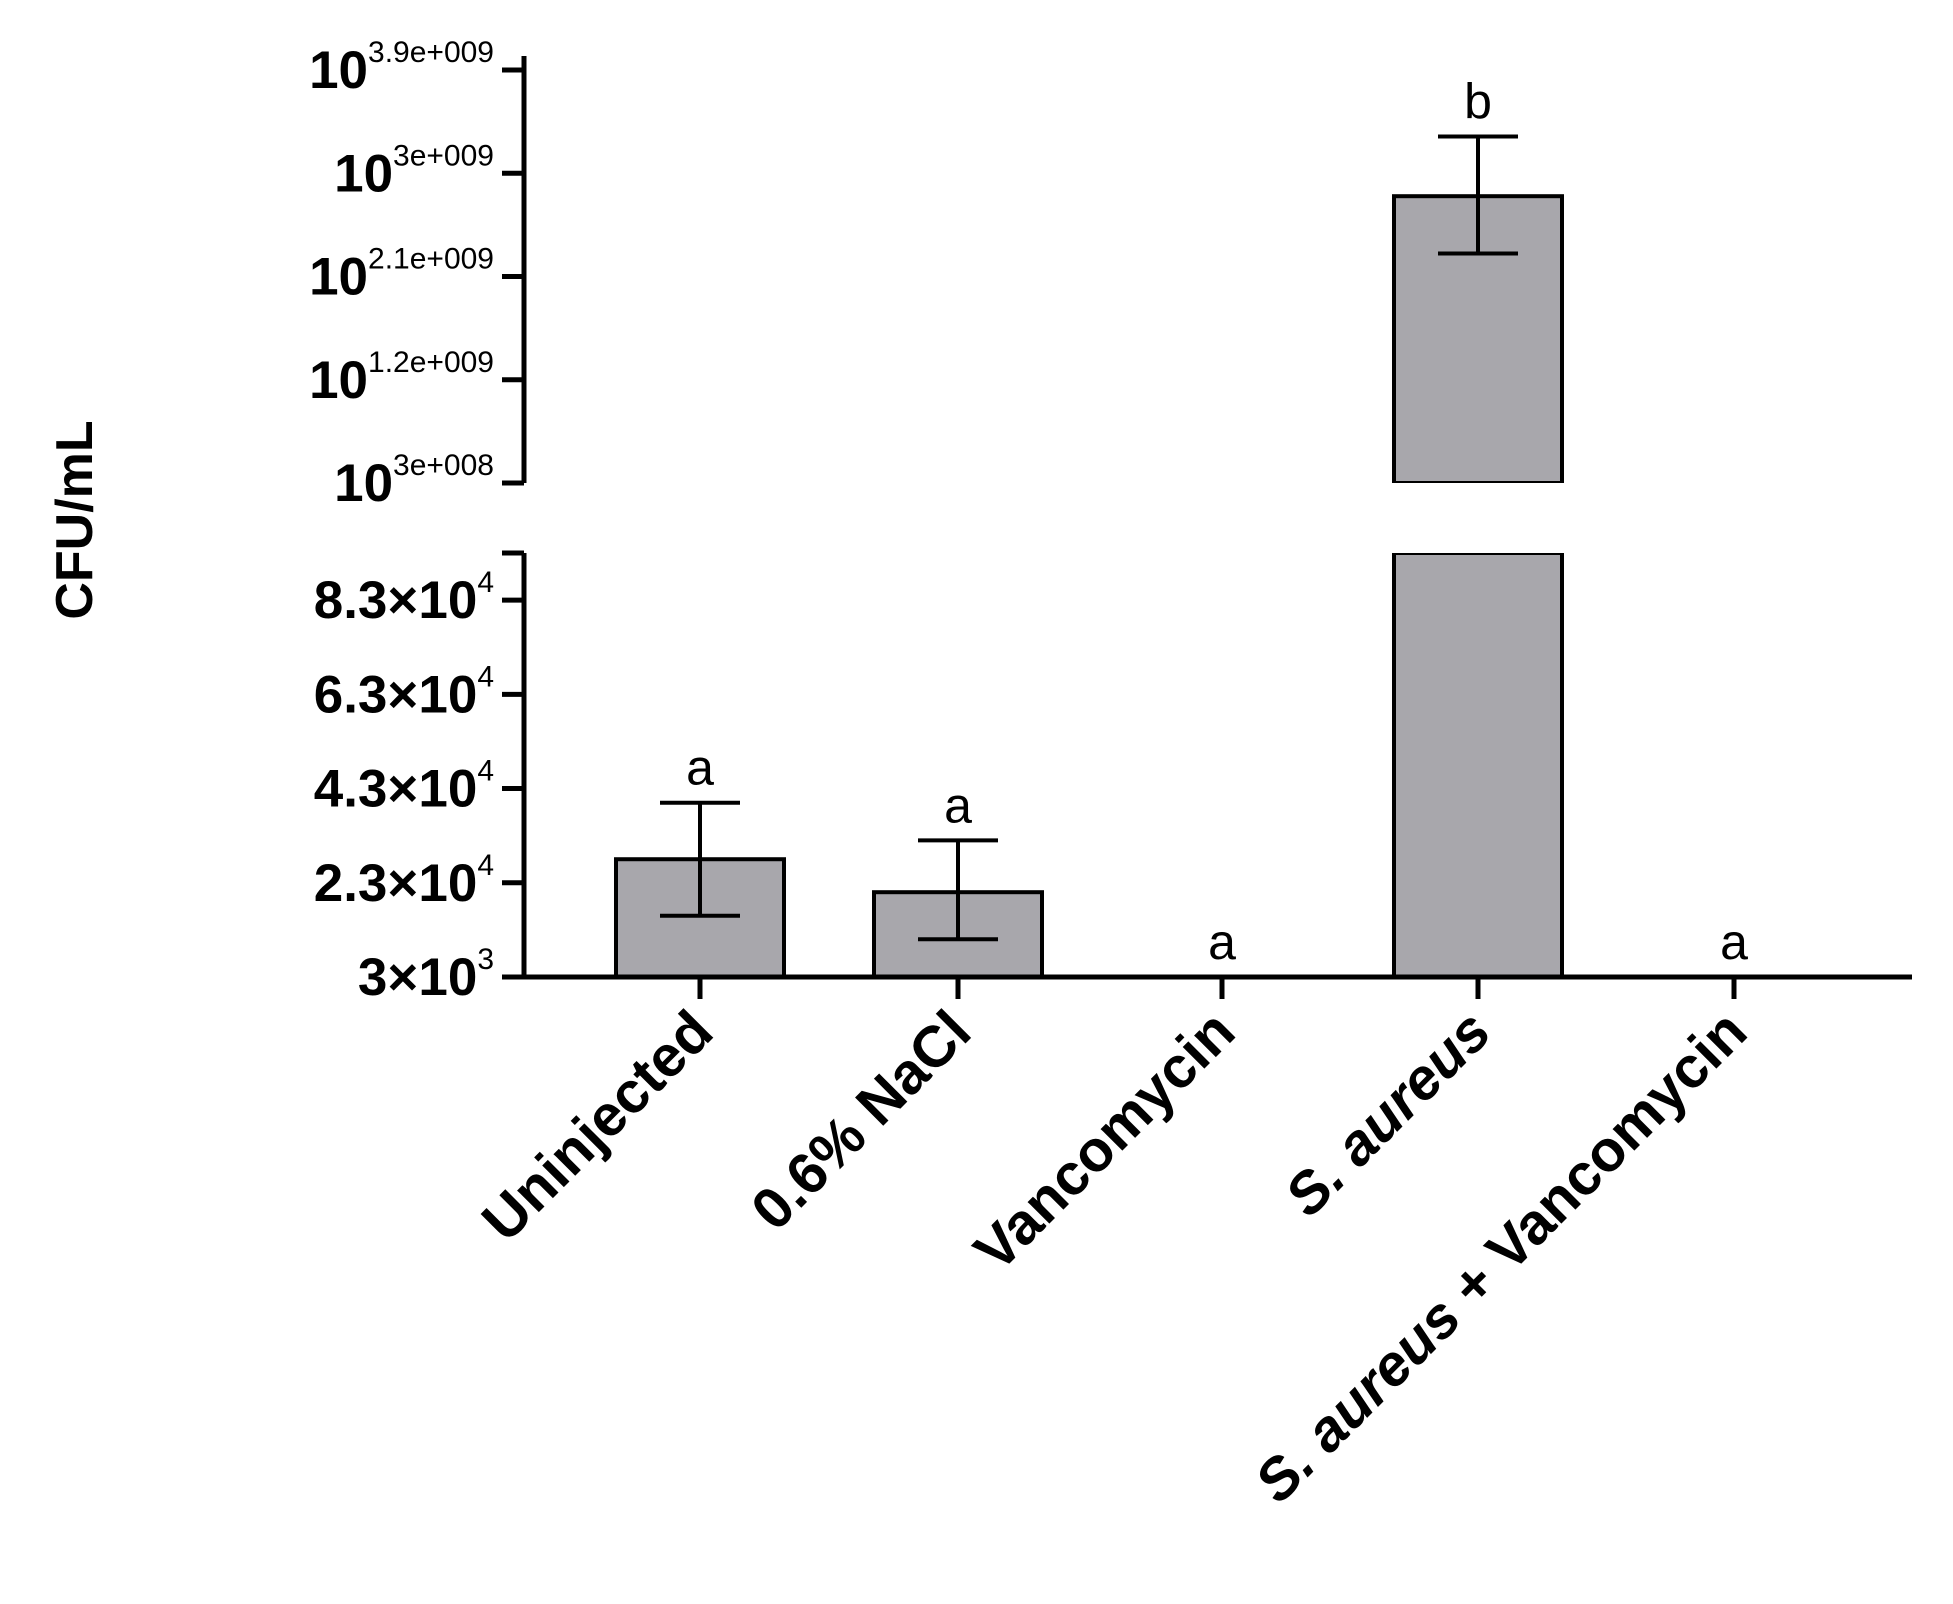 The image size is (1953, 1604). Describe the element at coordinates (1218, 986) in the screenshot. I see `x-axis` at that location.